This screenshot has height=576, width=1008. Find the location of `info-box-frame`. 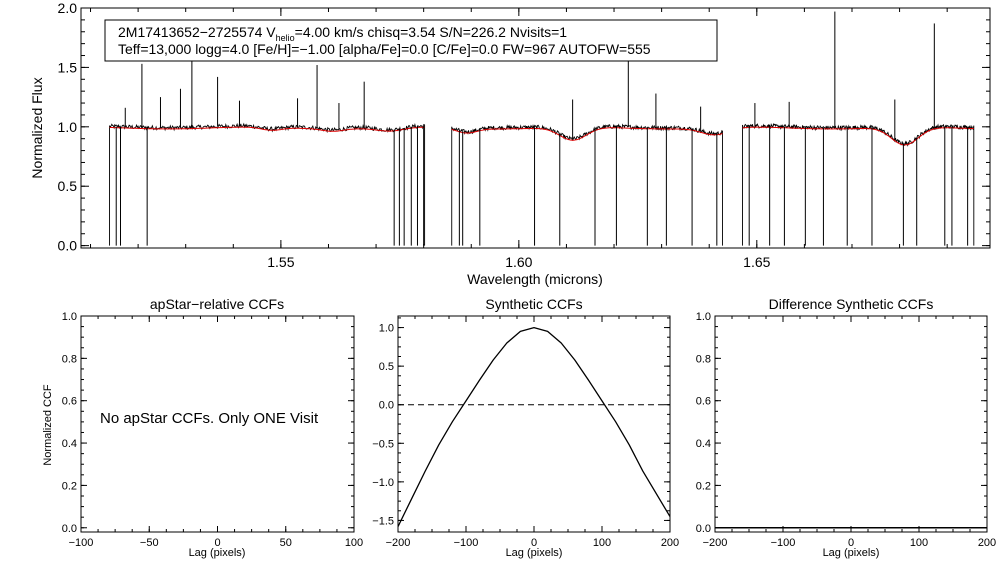

info-box-frame is located at coordinates (411, 40).